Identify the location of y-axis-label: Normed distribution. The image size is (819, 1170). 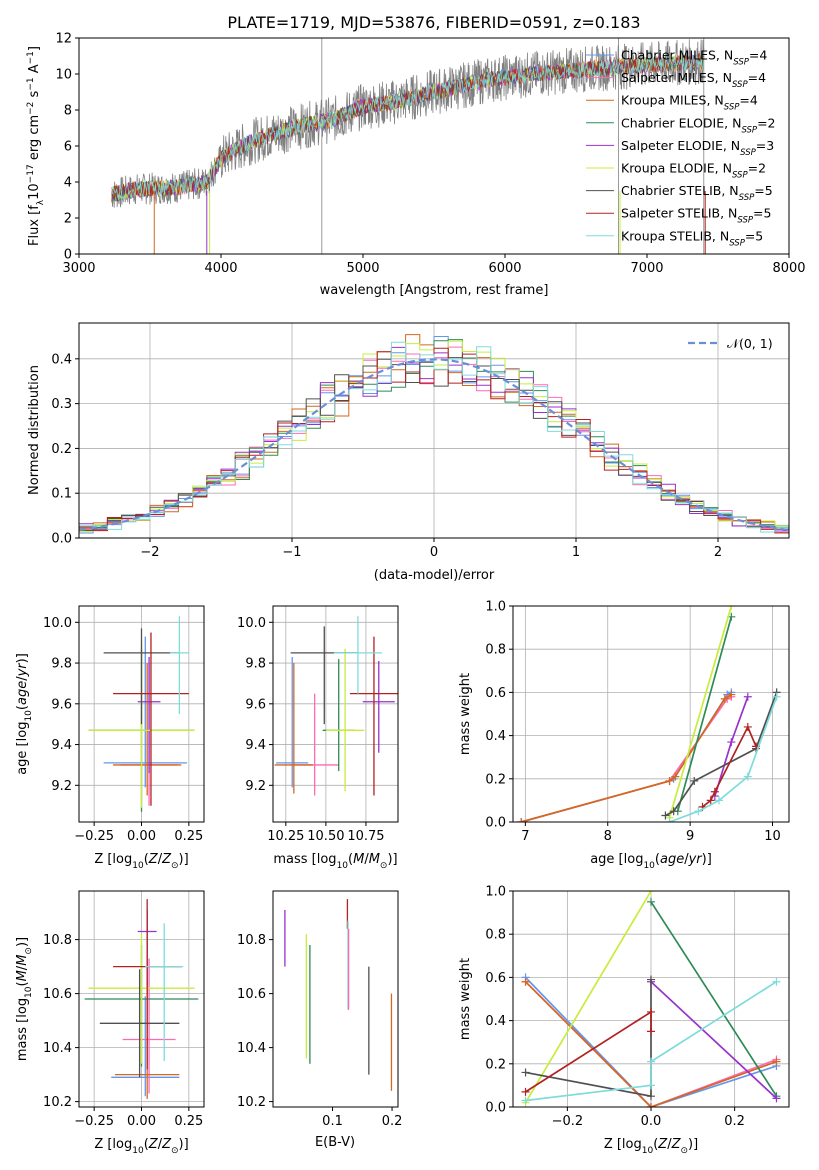
(34, 430).